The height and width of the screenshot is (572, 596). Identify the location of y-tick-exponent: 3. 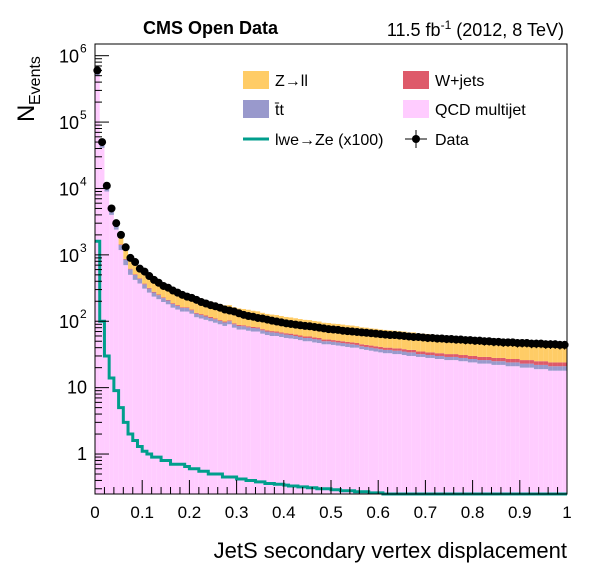
(83, 248).